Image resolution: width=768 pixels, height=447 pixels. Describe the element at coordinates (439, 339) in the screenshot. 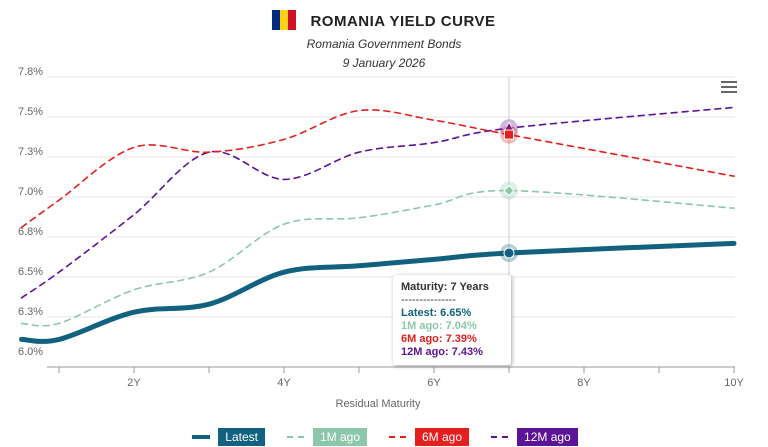

I see `tooltip-6m: 6M ago: 7.39%` at that location.